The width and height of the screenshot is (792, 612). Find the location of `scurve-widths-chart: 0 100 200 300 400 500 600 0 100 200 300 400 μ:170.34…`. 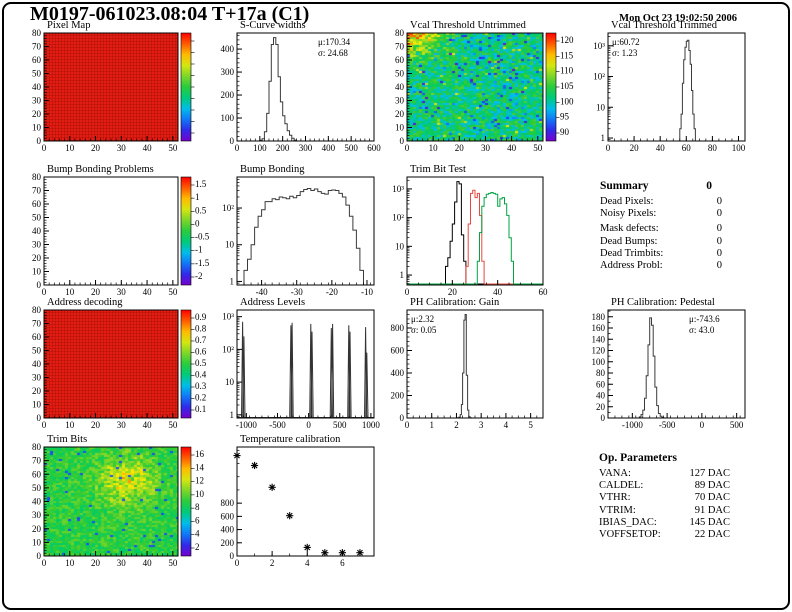

scurve-widths-chart: 0 100 200 300 400 500 600 0 100 200 300 400 μ:170.34… is located at coordinates (301, 92).